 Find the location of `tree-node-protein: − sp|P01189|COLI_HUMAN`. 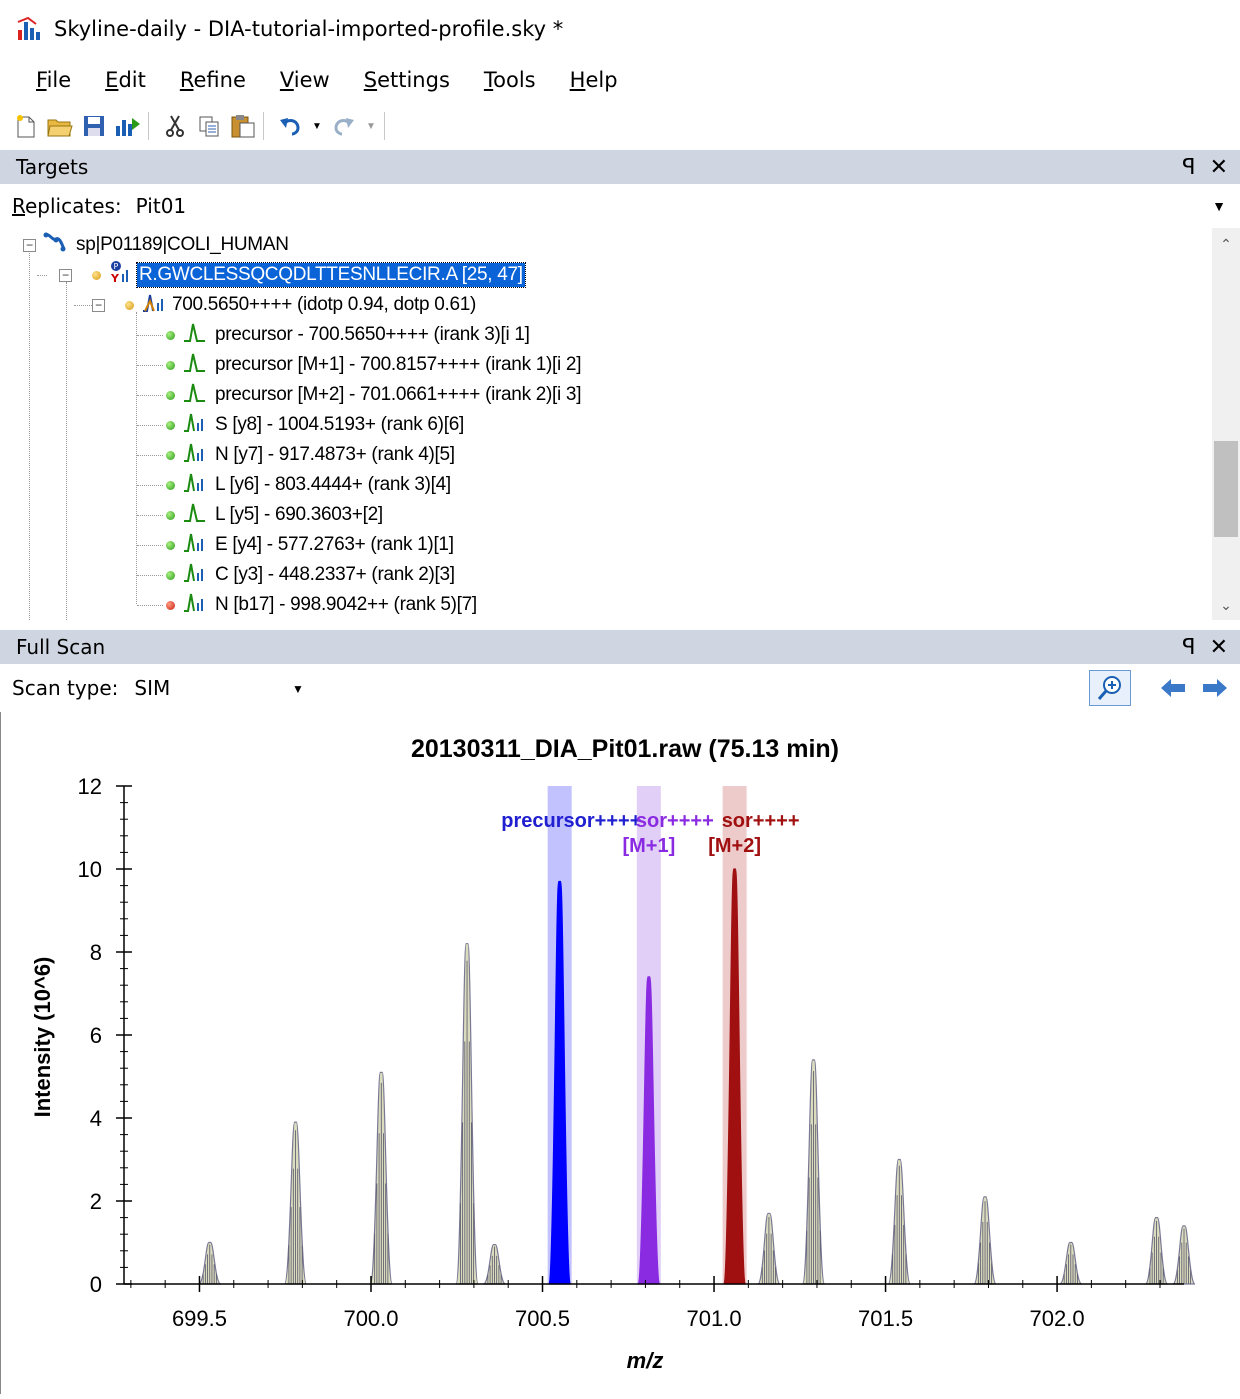

tree-node-protein: − sp|P01189|COLI_HUMAN is located at coordinates (156, 245).